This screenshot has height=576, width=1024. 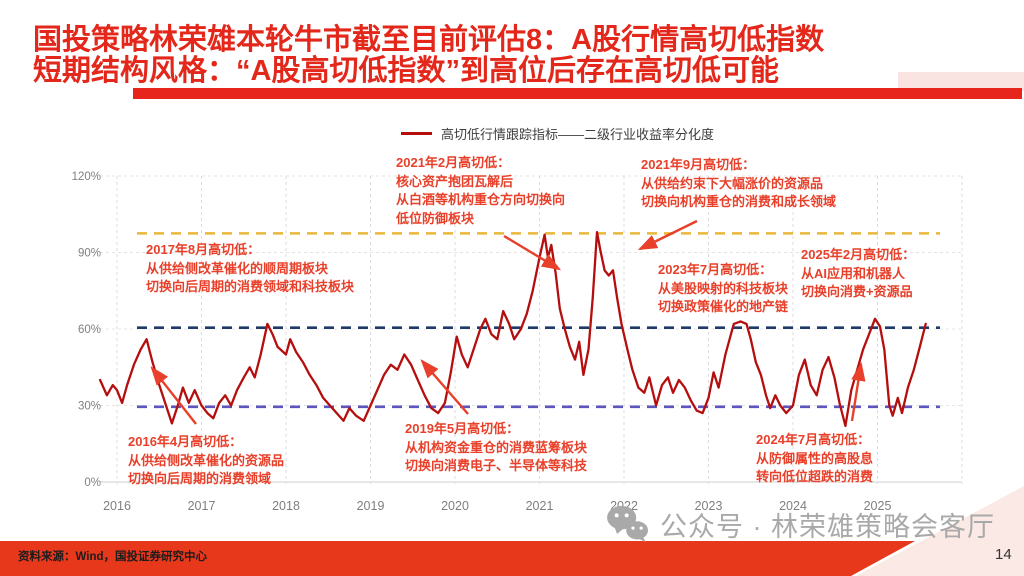 What do you see at coordinates (86, 177) in the screenshot?
I see `svg-text: 120%` at bounding box center [86, 177].